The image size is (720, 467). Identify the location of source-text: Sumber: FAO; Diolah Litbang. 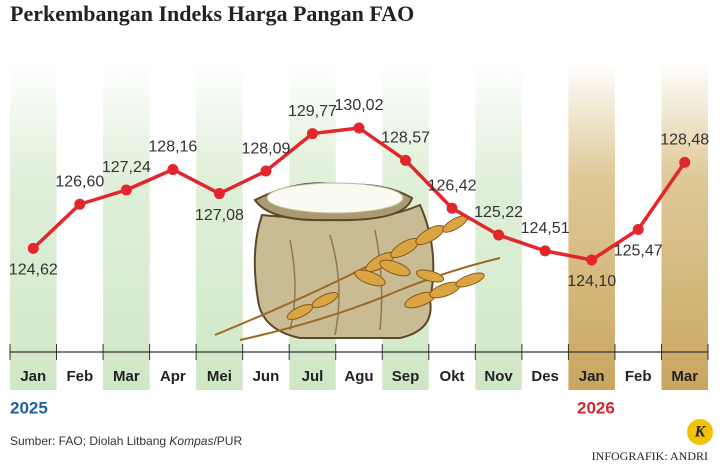
(89, 441).